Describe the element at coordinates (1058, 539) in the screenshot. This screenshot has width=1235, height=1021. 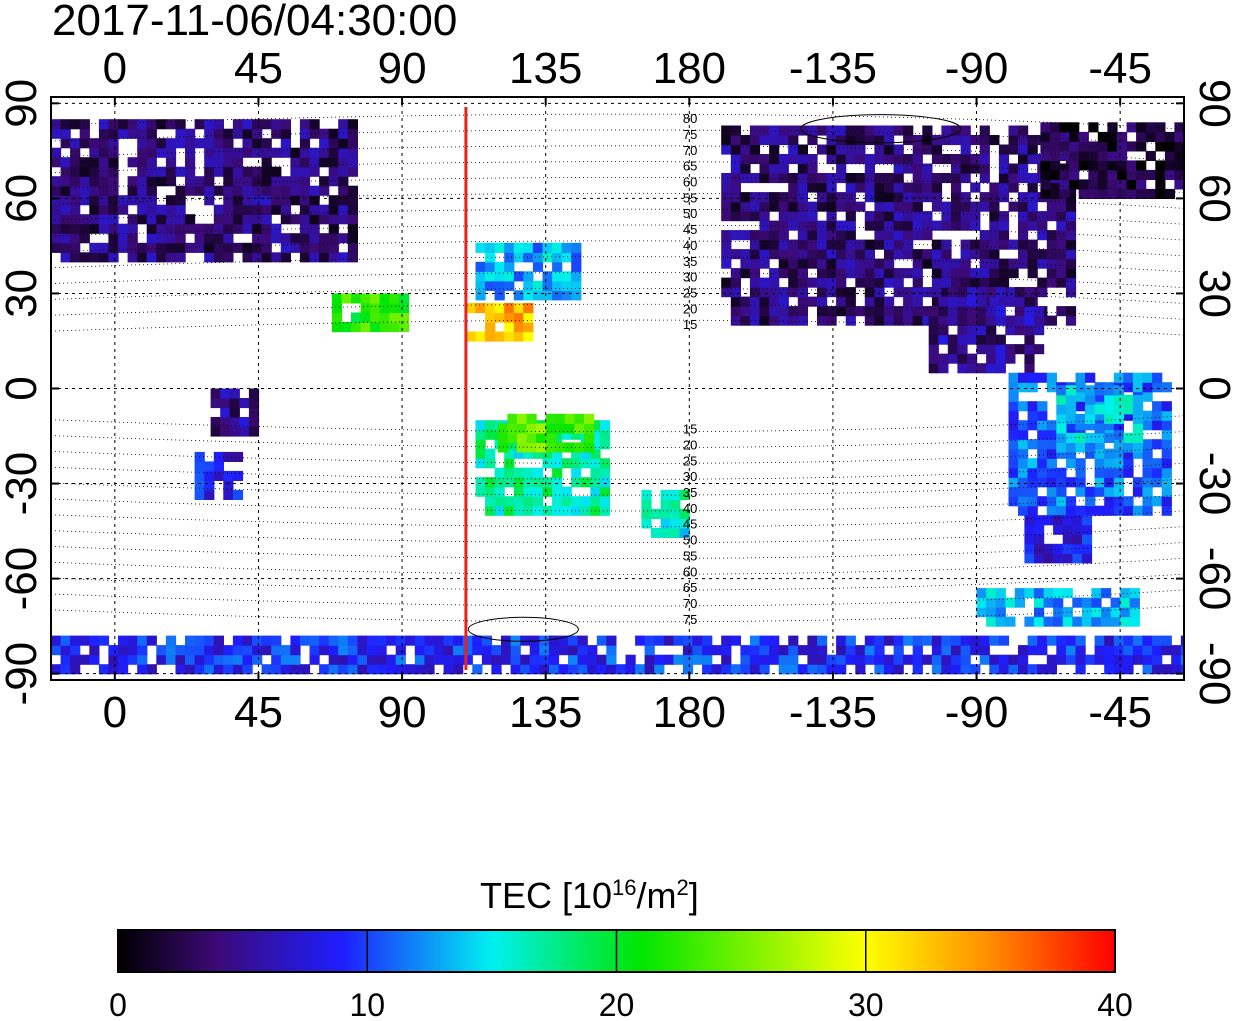
I see `tec-region-patagonia` at that location.